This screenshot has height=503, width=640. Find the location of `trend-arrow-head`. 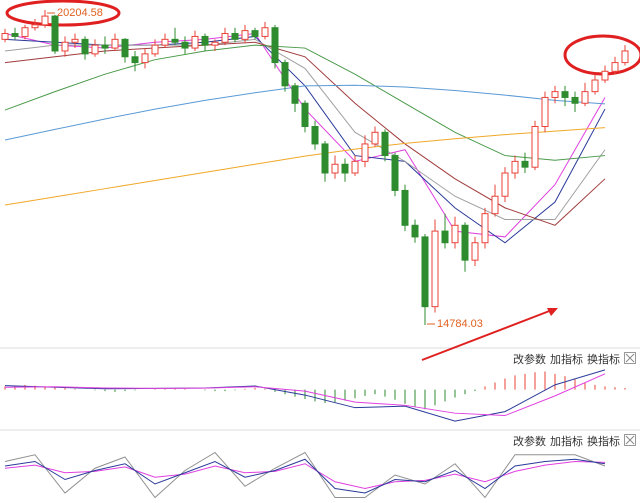

trend-arrow-head is located at coordinates (552, 312).